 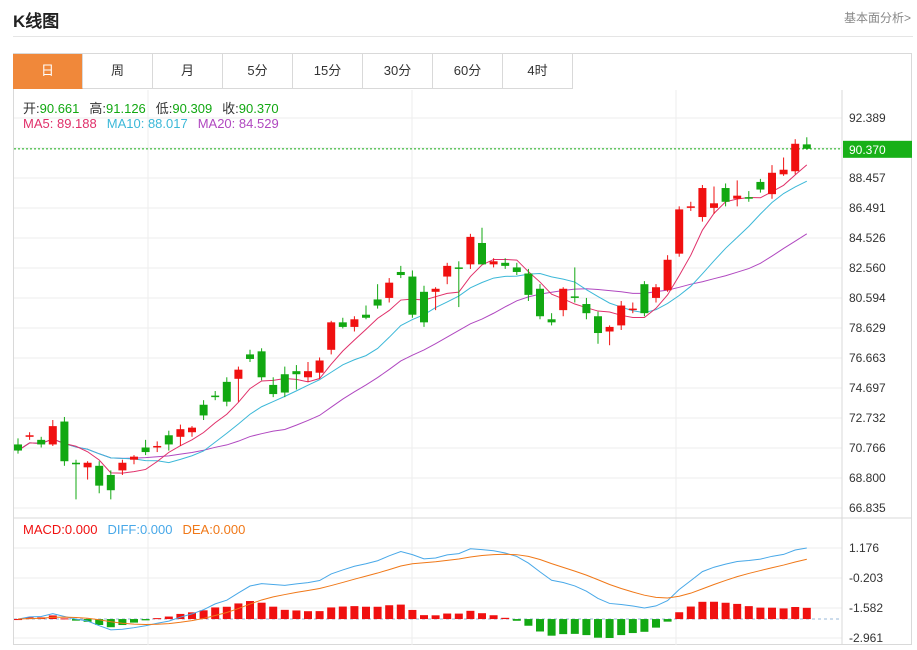 What do you see at coordinates (238, 123) in the screenshot?
I see `ma20-readout: MA20: 84.529` at bounding box center [238, 123].